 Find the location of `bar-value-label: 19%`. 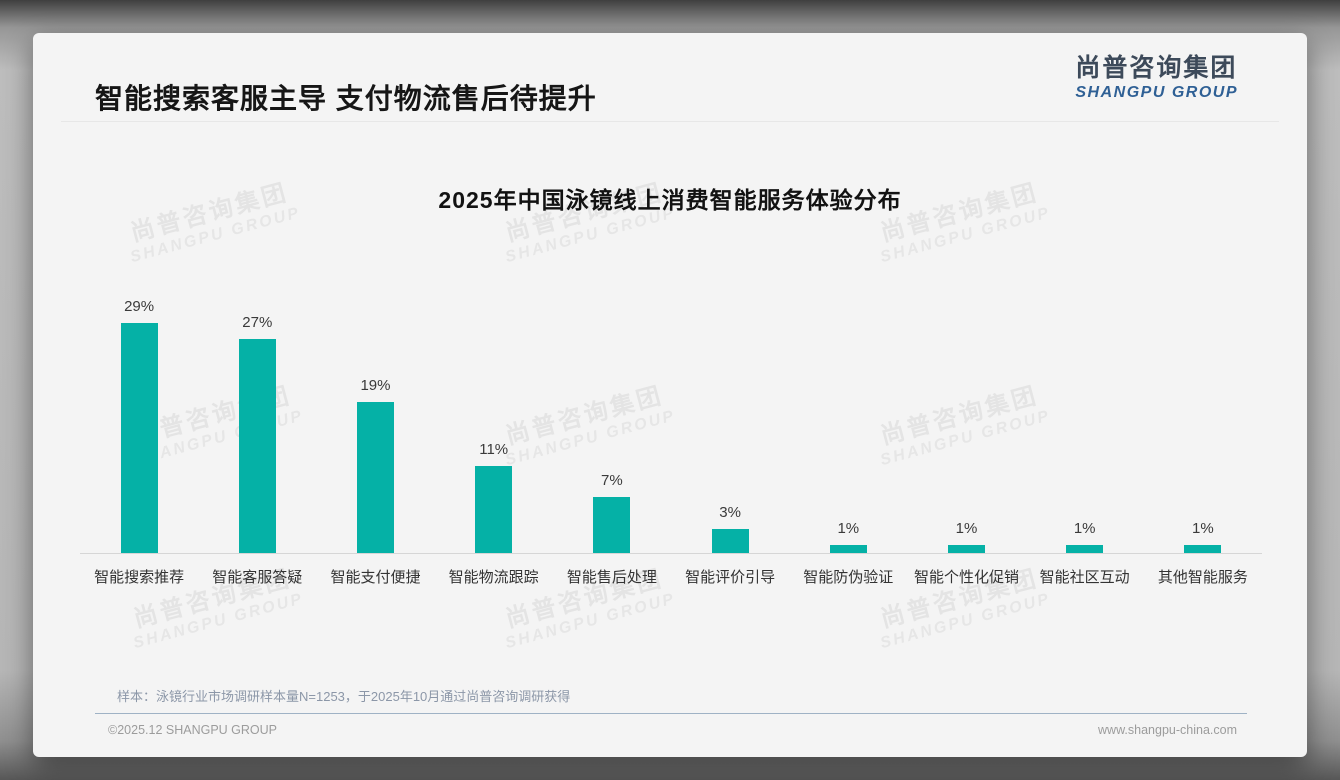

bar-value-label: 19% is located at coordinates (375, 385).